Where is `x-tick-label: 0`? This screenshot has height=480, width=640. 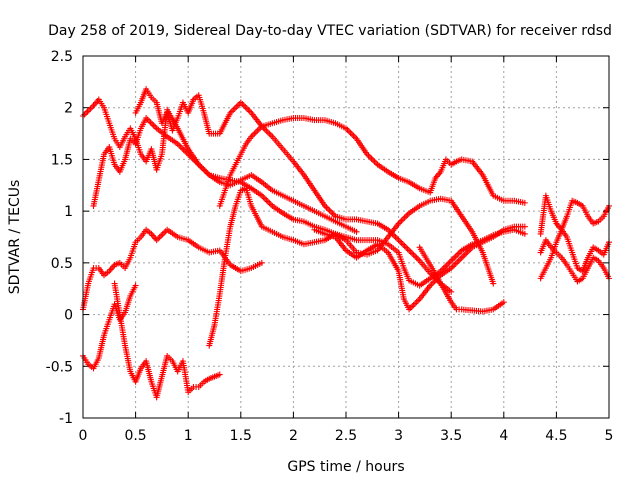 x-tick-label: 0 is located at coordinates (83, 436).